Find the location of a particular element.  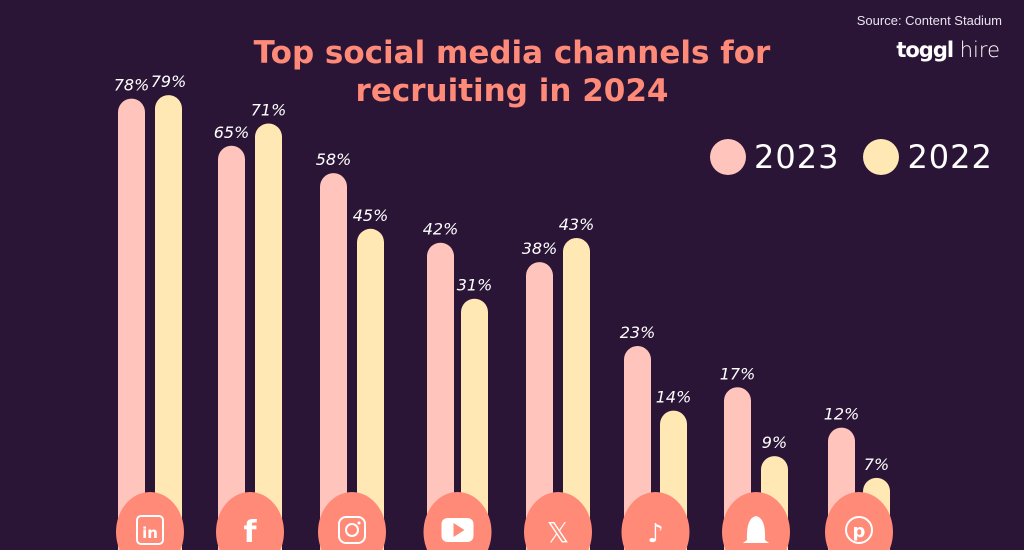

bar-instagram-2022 is located at coordinates (370, 389).